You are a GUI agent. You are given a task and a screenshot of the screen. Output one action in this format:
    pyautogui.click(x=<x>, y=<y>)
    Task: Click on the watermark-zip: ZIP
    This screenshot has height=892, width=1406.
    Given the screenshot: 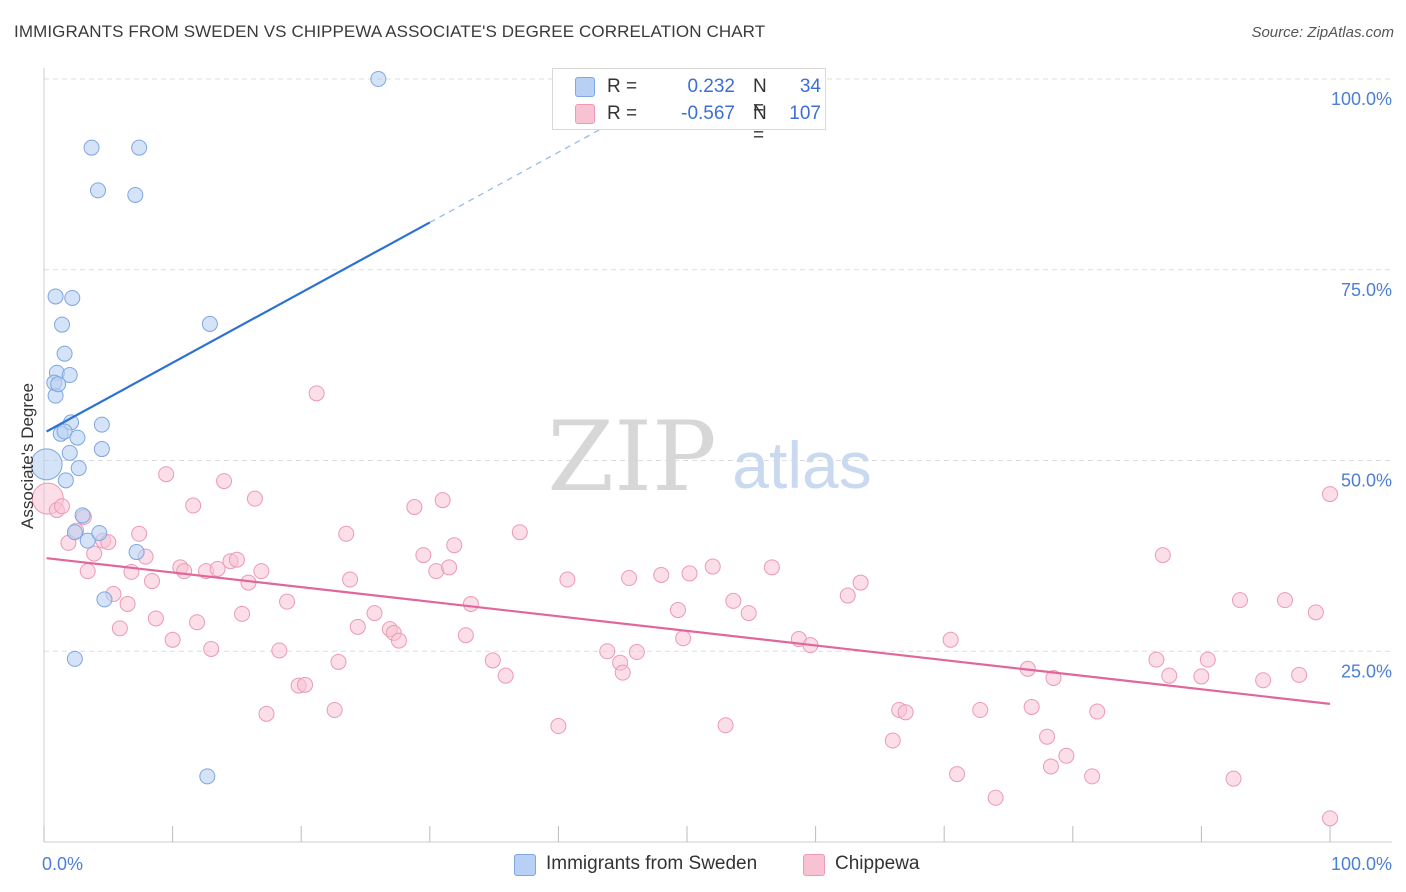 What is the action you would take?
    pyautogui.click(x=631, y=457)
    